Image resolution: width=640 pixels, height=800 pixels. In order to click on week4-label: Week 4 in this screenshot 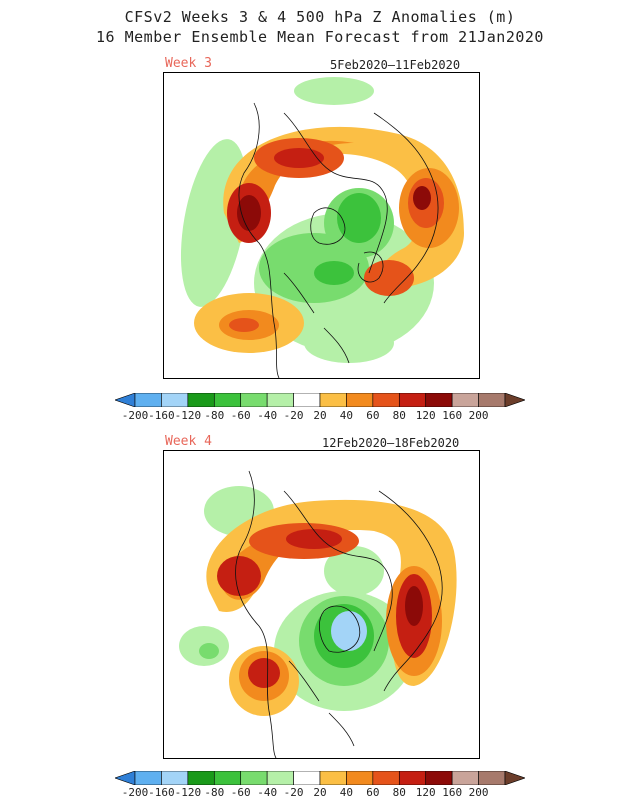, I will do `click(188, 441)`.